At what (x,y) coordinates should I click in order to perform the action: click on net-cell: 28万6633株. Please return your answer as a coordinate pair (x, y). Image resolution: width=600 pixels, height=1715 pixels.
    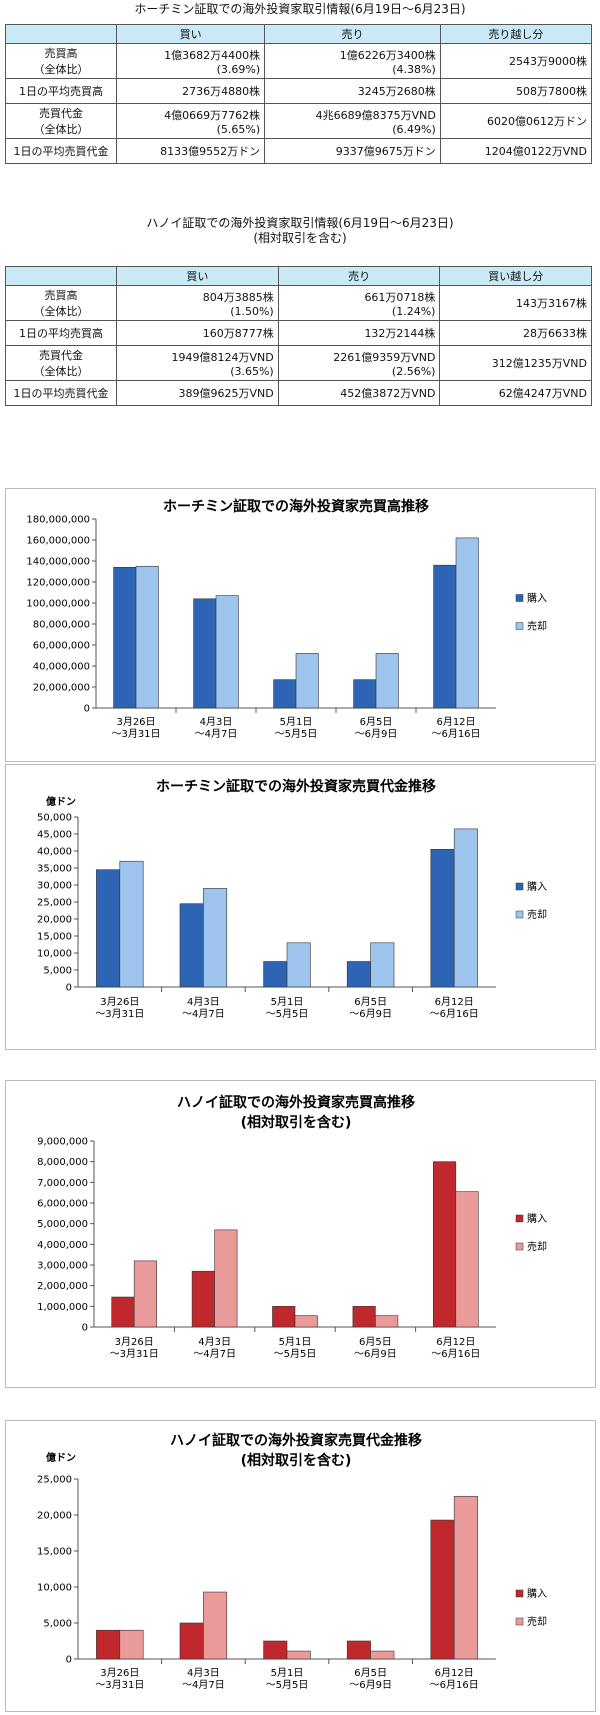
    Looking at the image, I should click on (515, 333).